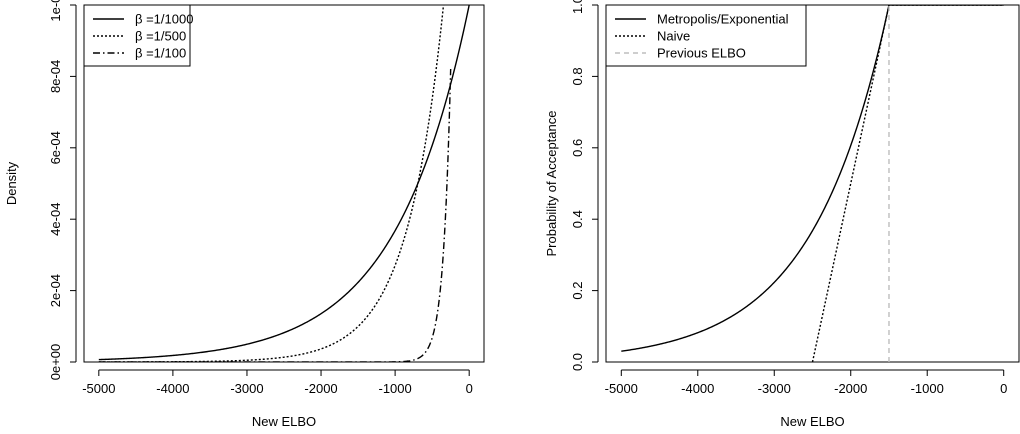 This screenshot has height=434, width=1020. I want to click on legend: Metropolis/Exponential Naive Previous ELBO, so click(706, 35).